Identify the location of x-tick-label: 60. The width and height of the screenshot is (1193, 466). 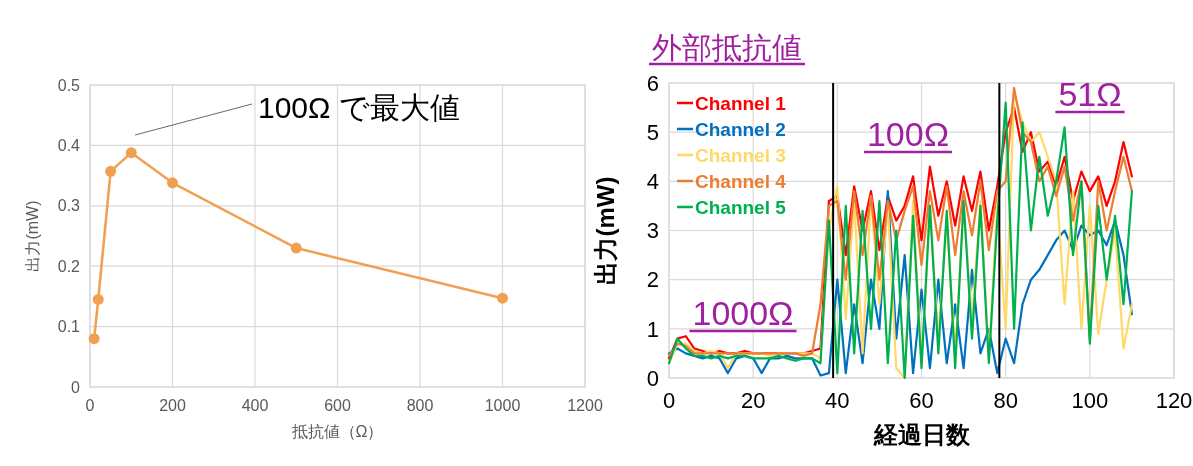
(921, 400).